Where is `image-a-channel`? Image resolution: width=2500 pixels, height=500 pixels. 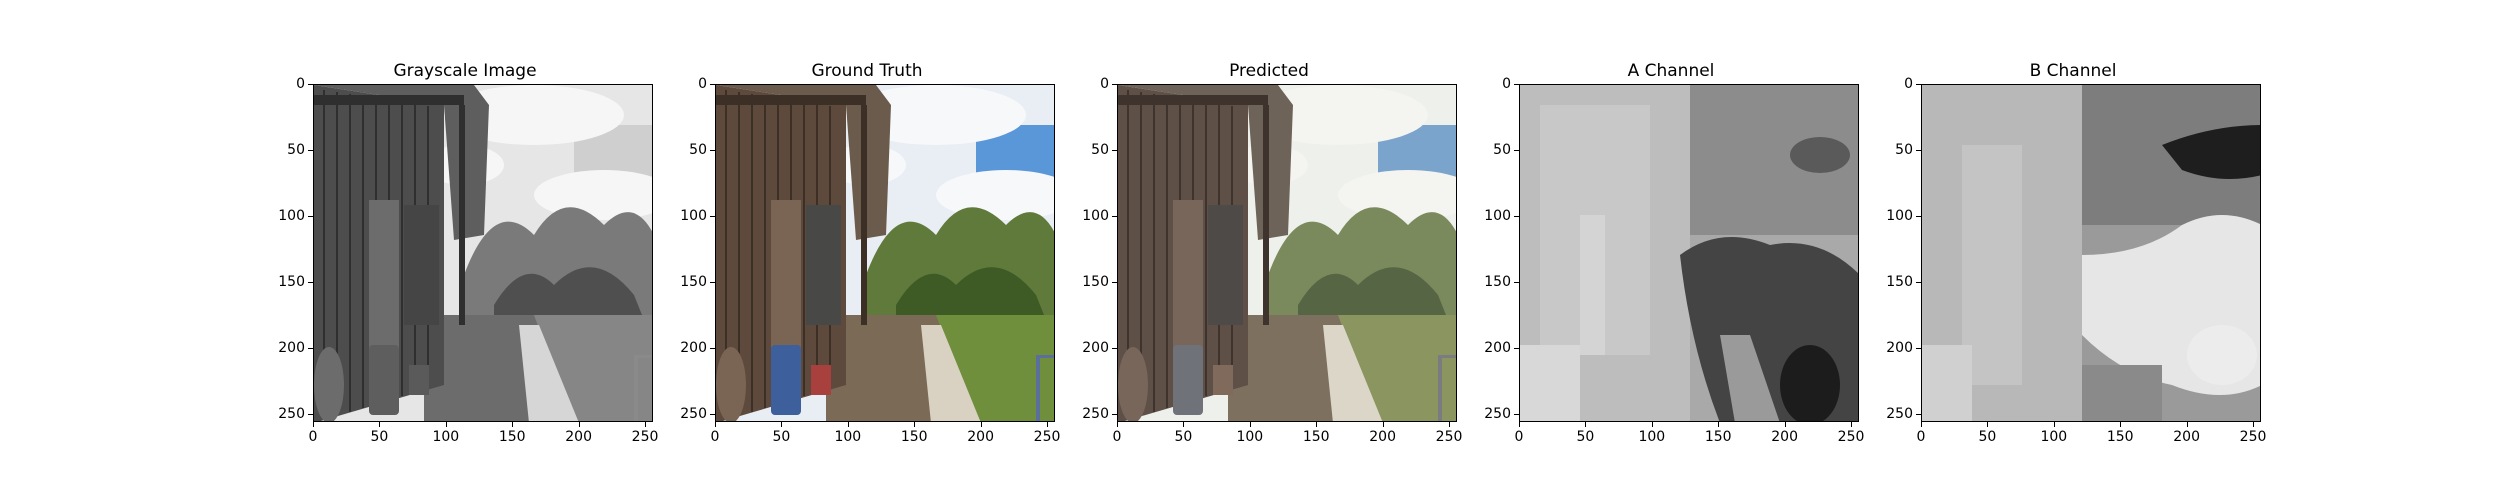 image-a-channel is located at coordinates (1689, 253).